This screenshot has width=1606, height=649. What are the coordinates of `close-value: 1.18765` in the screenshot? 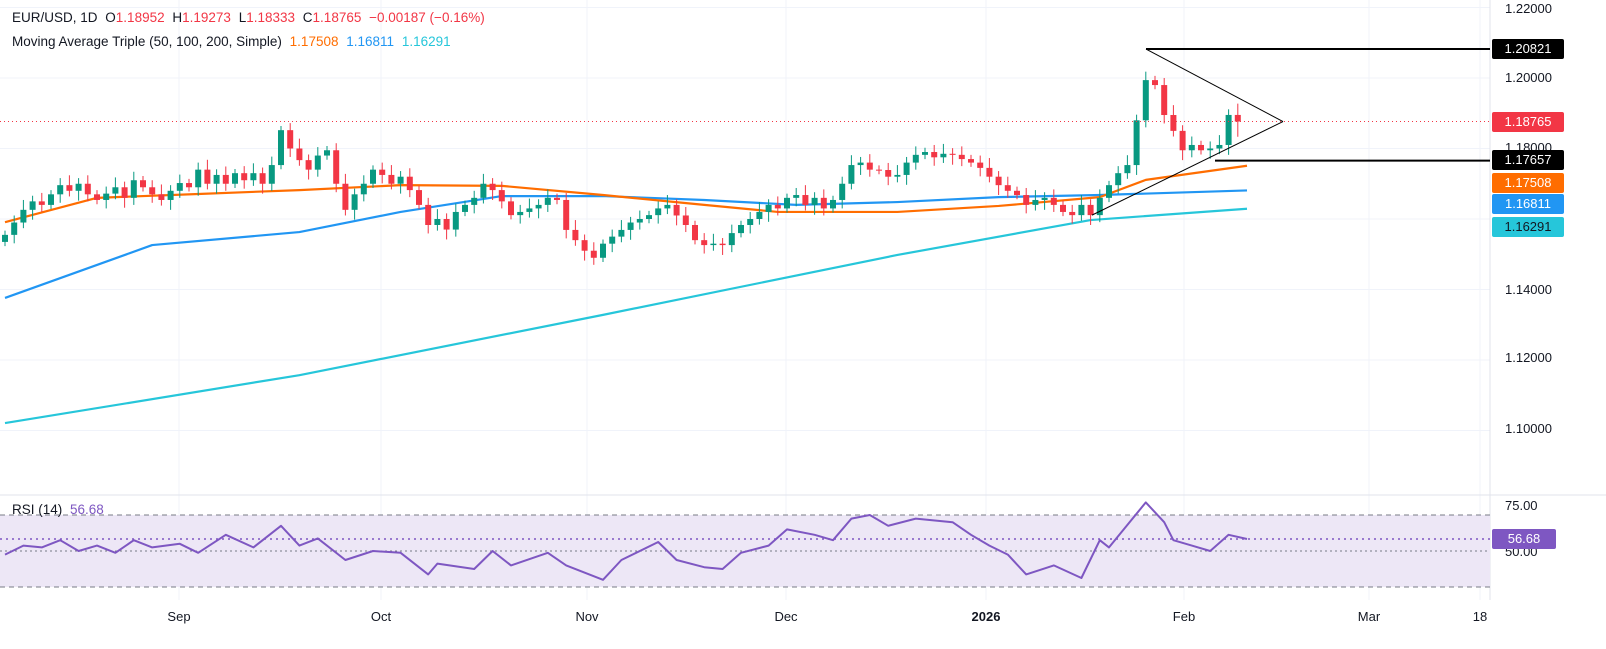 It's located at (337, 17).